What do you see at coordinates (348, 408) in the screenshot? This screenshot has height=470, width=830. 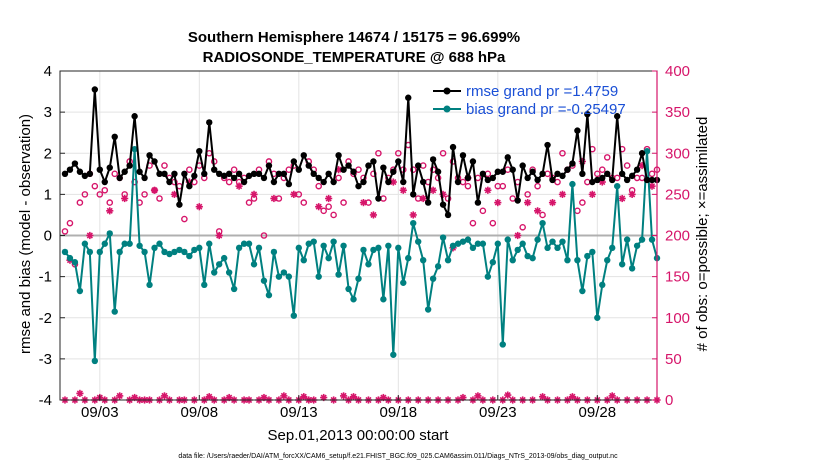 I see `x-axis-ticks: 09/03 09/08 09/13 09/18 09/23 09/28` at bounding box center [348, 408].